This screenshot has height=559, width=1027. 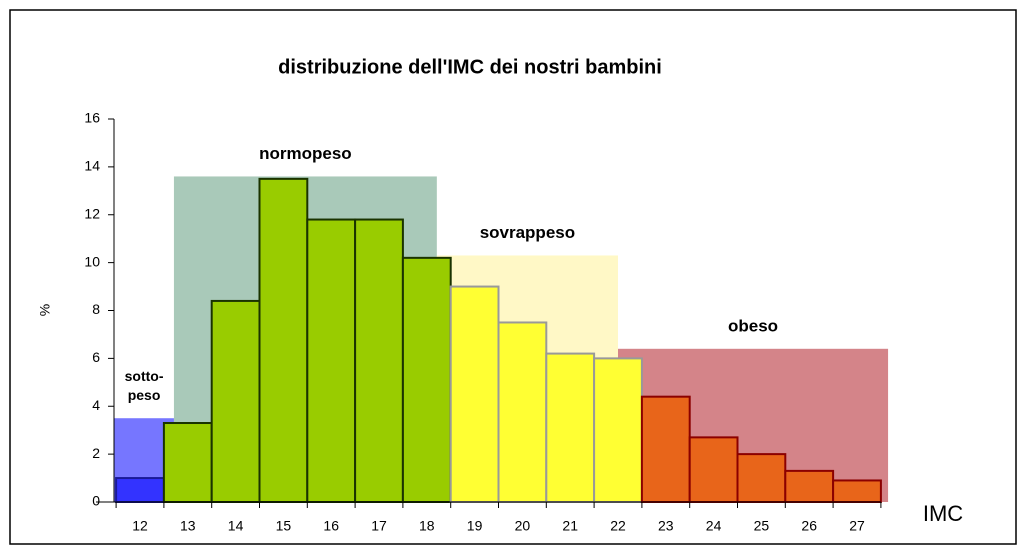 I want to click on y-tick-label: 4, so click(x=96, y=405).